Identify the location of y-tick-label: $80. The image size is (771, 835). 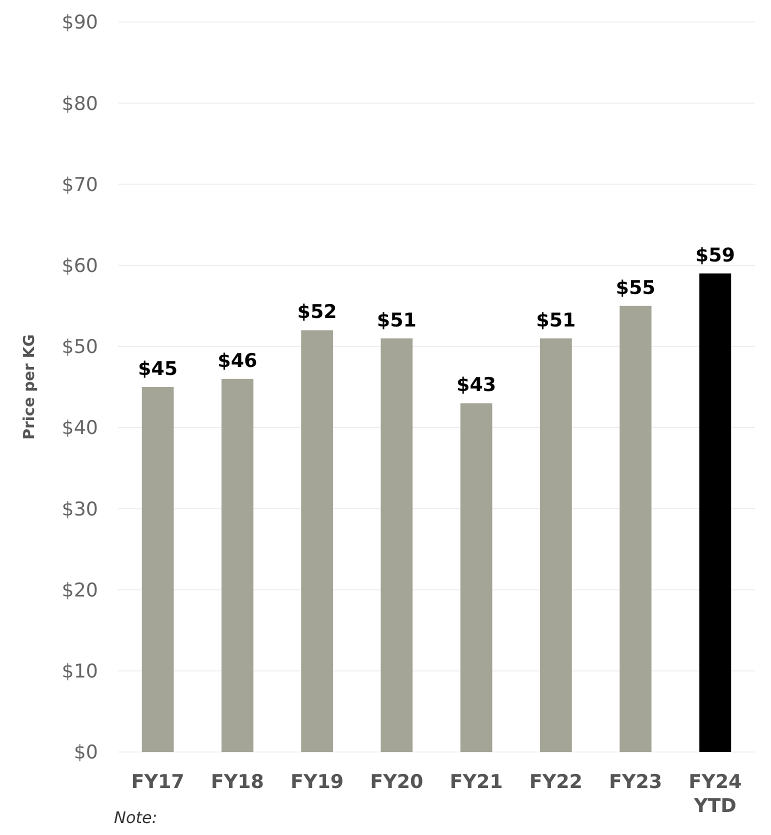
(80, 103).